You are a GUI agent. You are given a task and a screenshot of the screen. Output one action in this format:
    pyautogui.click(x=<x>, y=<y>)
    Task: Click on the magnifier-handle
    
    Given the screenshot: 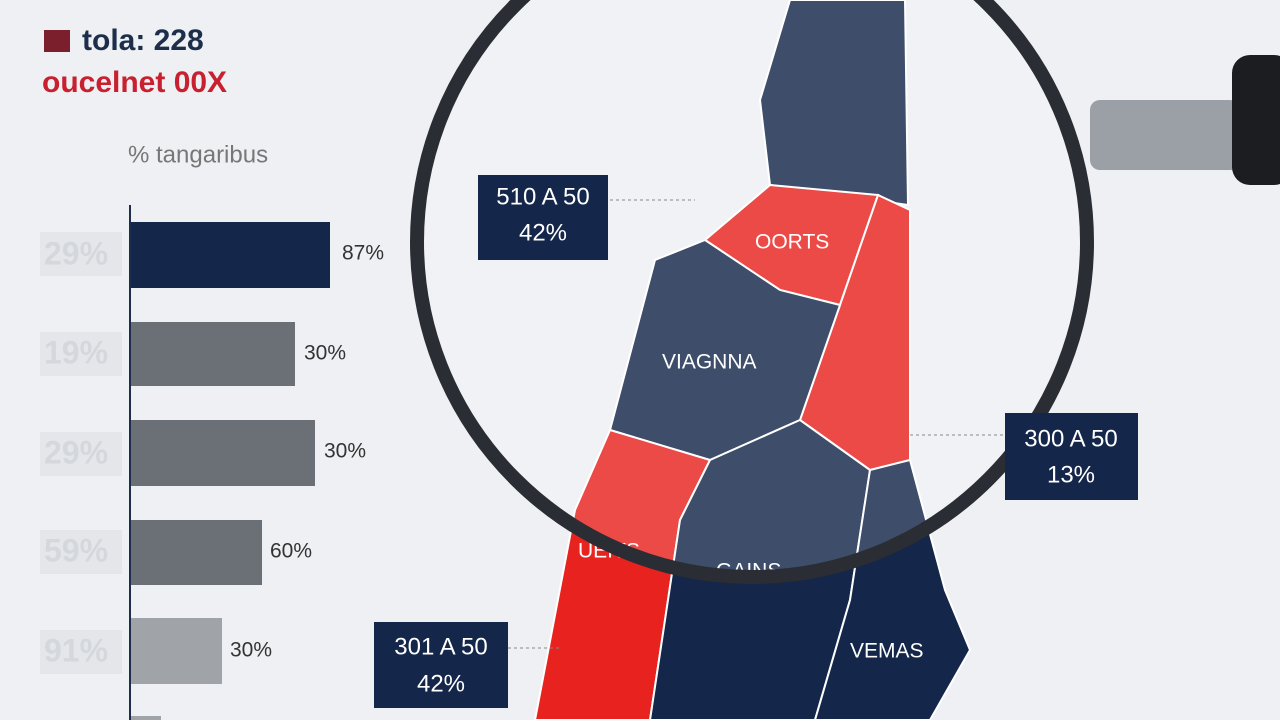 What is the action you would take?
    pyautogui.click(x=1256, y=120)
    